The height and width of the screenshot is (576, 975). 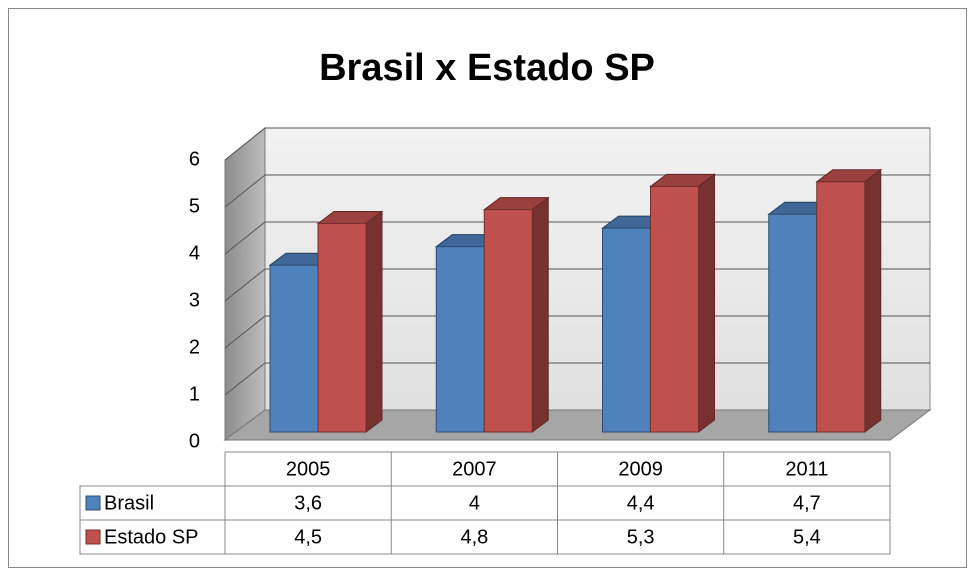 What do you see at coordinates (474, 537) in the screenshot?
I see `data-label: 4,8` at bounding box center [474, 537].